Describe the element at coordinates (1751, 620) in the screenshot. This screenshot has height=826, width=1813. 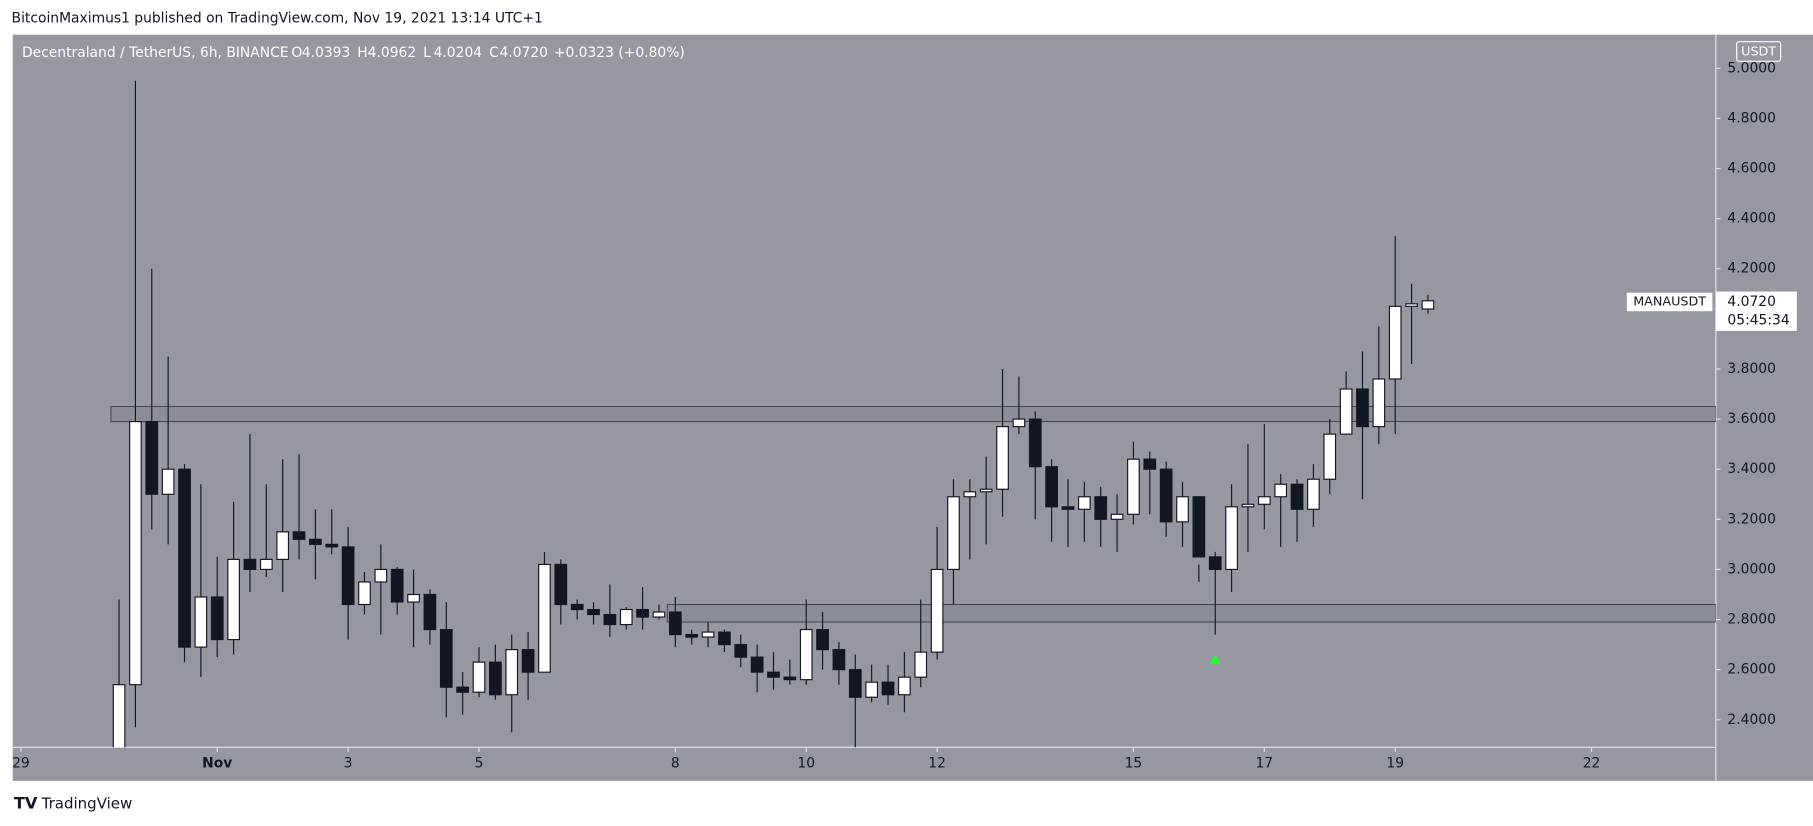
I see `y-tick-label: 2.8000` at that location.